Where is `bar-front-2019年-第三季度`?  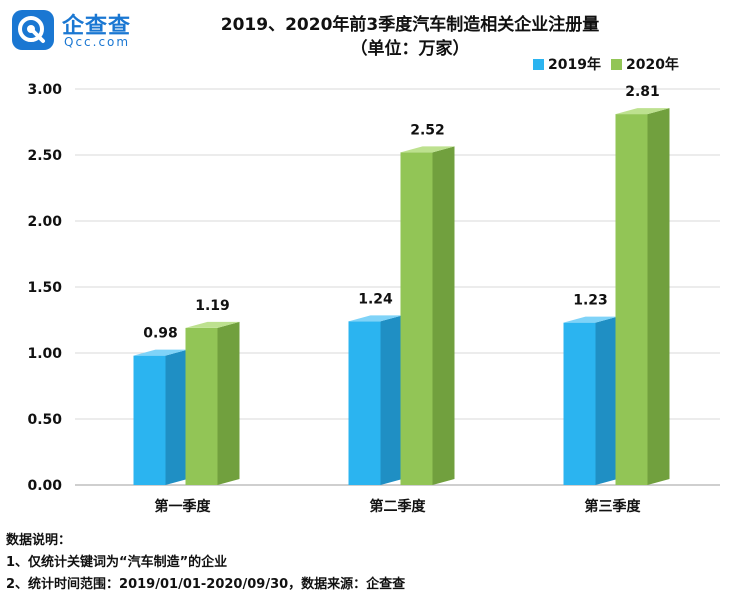
bar-front-2019年-第三季度 is located at coordinates (579, 403).